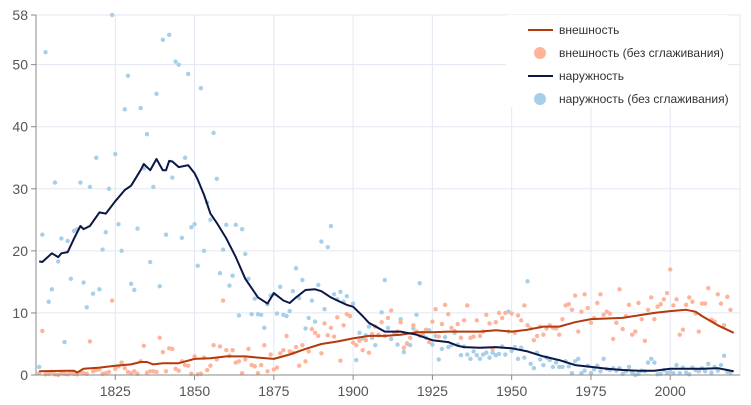  What do you see at coordinates (115, 391) in the screenshot?
I see `x-tick-label: 1825` at bounding box center [115, 391].